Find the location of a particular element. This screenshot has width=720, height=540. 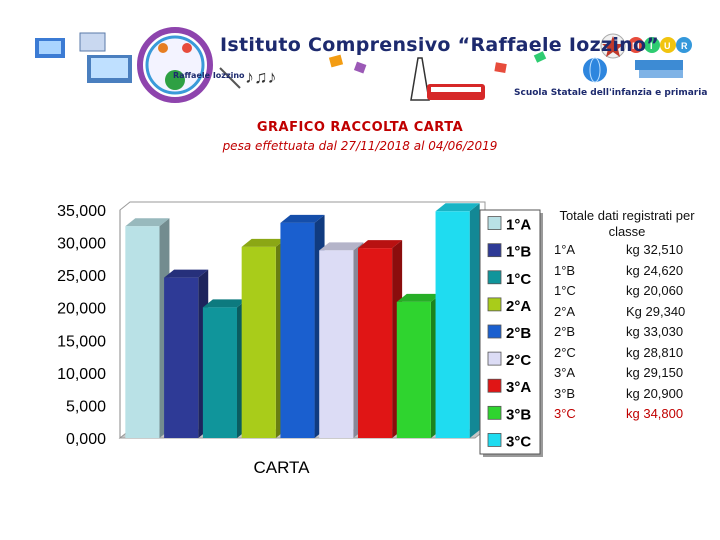

totals-value: kg 33,030 is located at coordinates (655, 331).